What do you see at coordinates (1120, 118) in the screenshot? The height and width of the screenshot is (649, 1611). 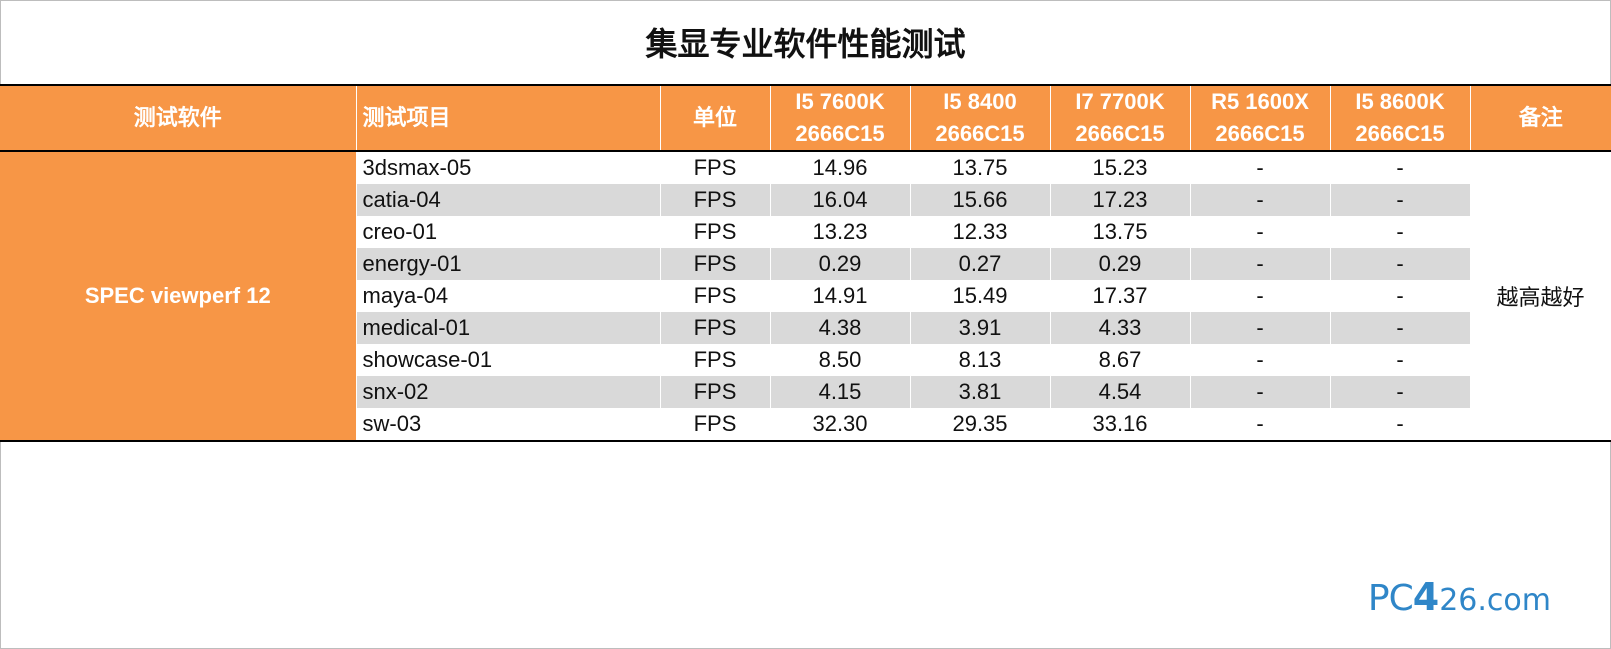 I see `header-cpu-3: I7 7700K 2666C15` at bounding box center [1120, 118].